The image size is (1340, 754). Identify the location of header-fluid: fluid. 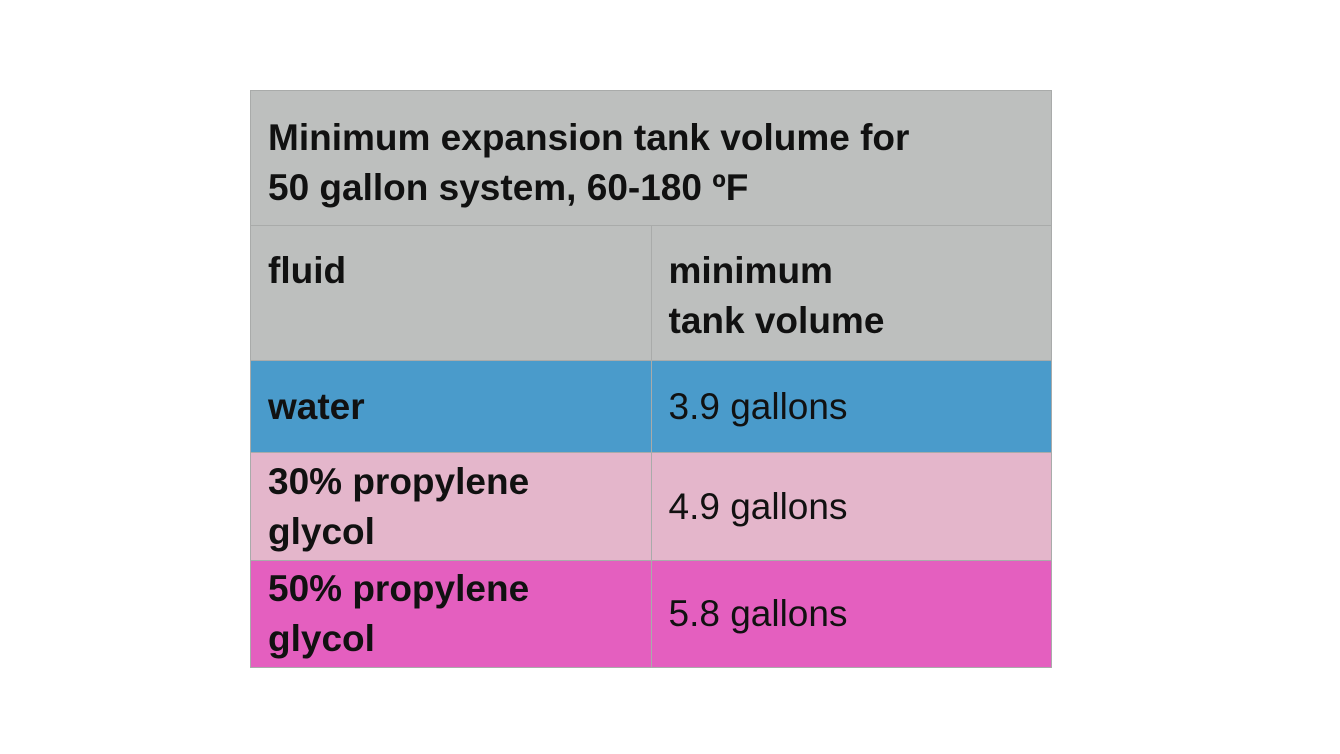
(451, 293).